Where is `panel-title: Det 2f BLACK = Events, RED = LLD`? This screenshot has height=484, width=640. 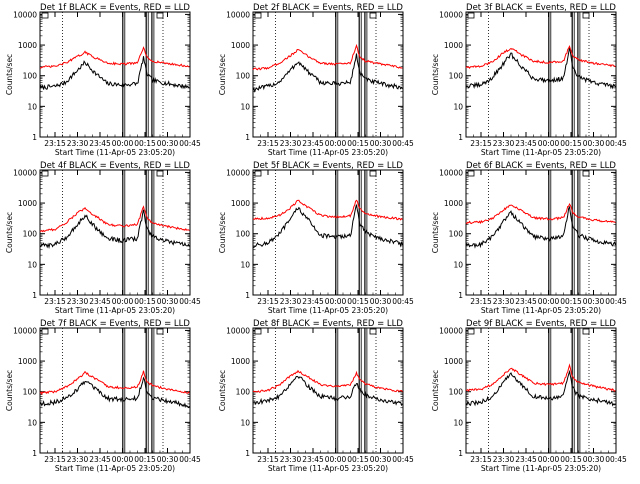
panel-title: Det 2f BLACK = Events, RED = LLD is located at coordinates (328, 8).